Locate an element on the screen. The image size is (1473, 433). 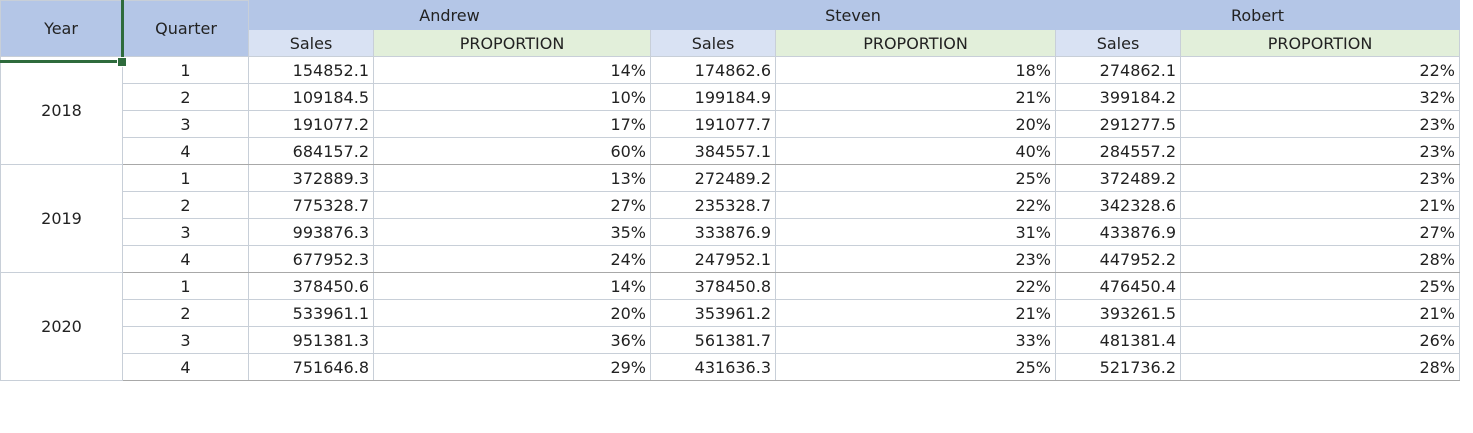
andrew-sales-cell: 191077.2 is located at coordinates (311, 124).